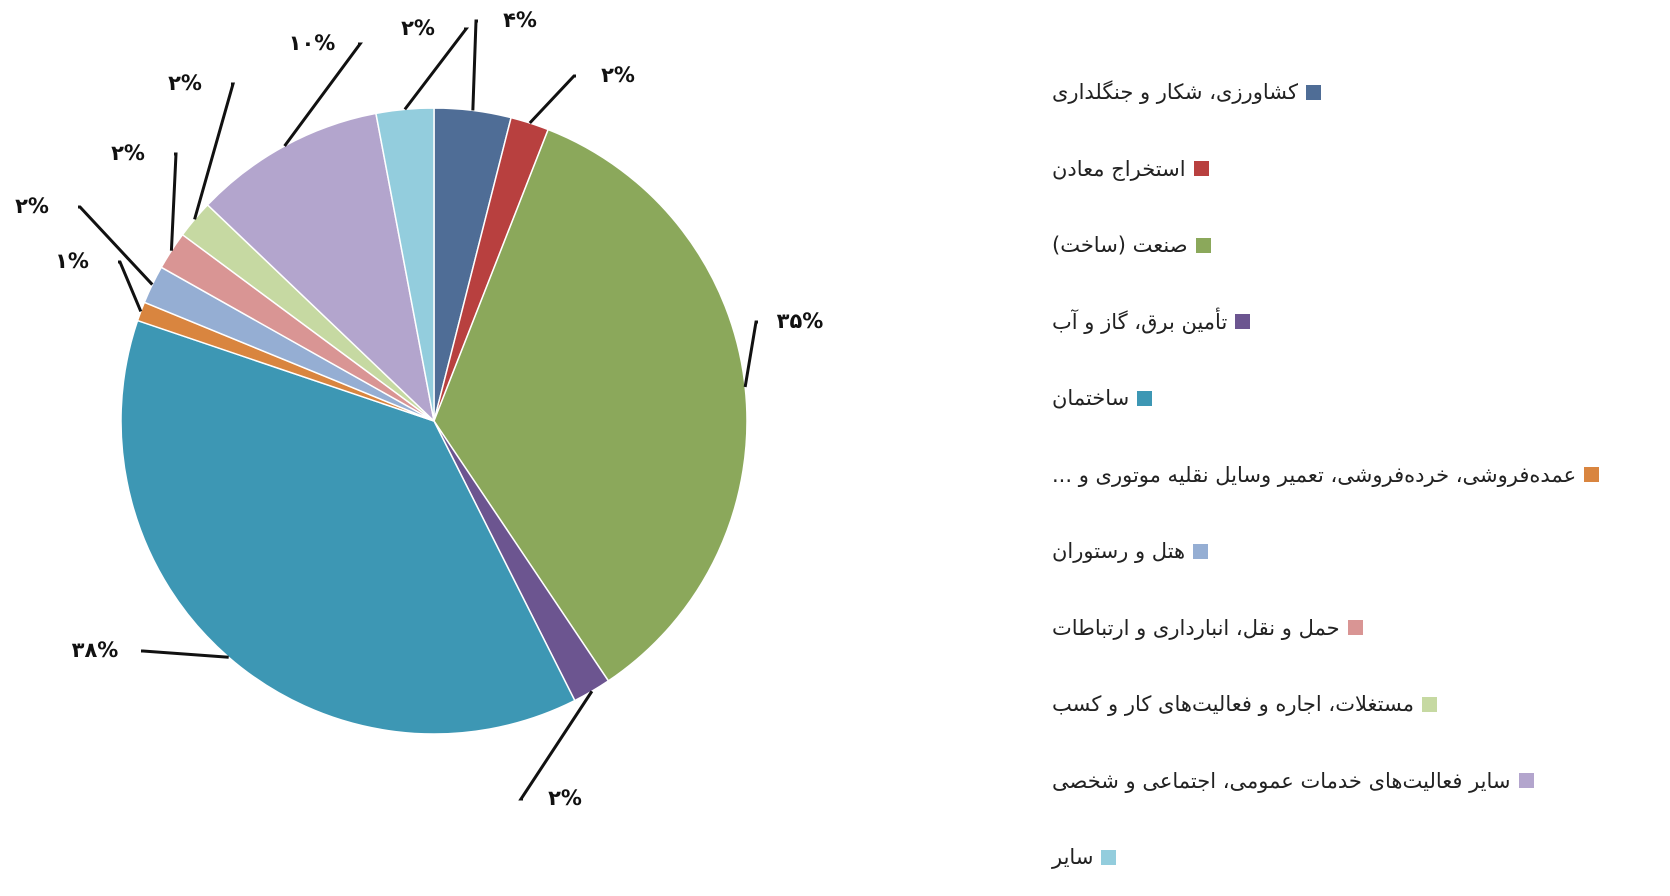  I want to click on legend-label-4: ساختمان, so click(1091, 398).